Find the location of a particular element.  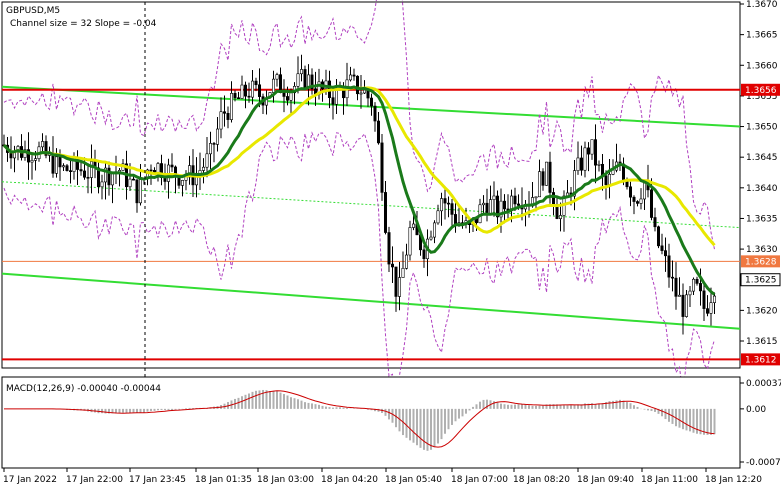

macd-tick-label: 0.00 is located at coordinates (756, 410).